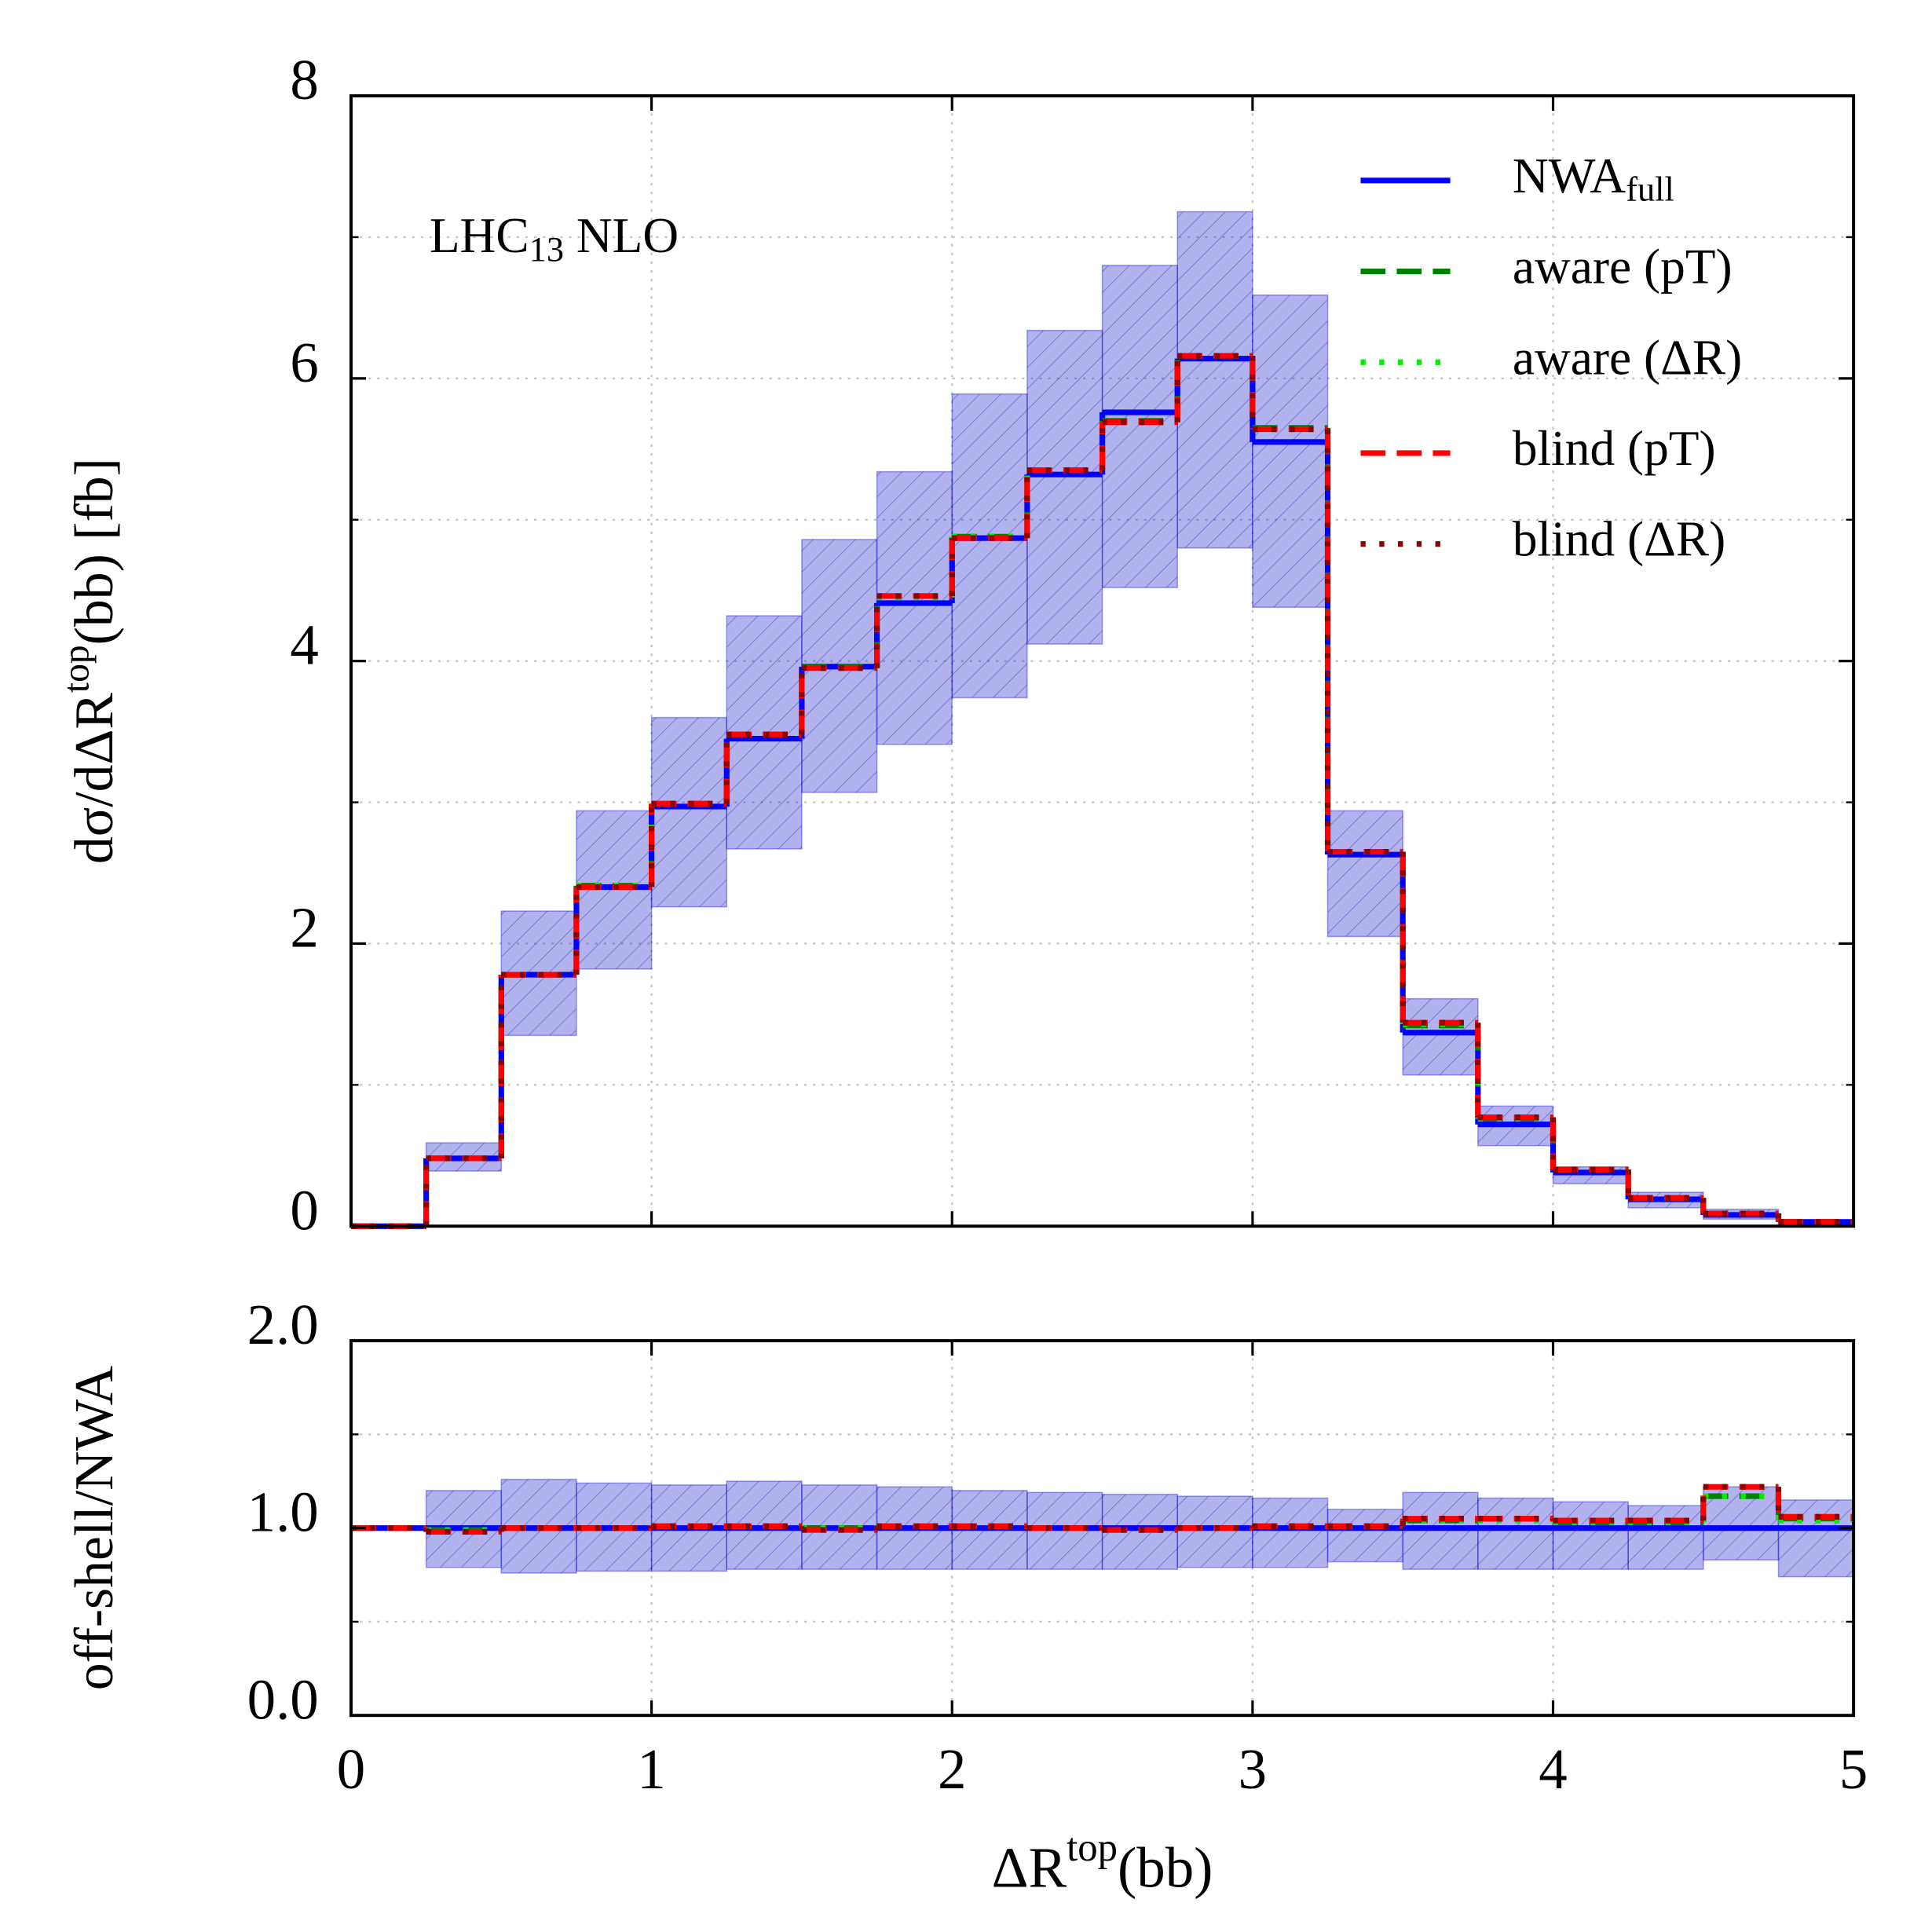 This screenshot has width=1932, height=1932. I want to click on x-tick-label: 0, so click(351, 1769).